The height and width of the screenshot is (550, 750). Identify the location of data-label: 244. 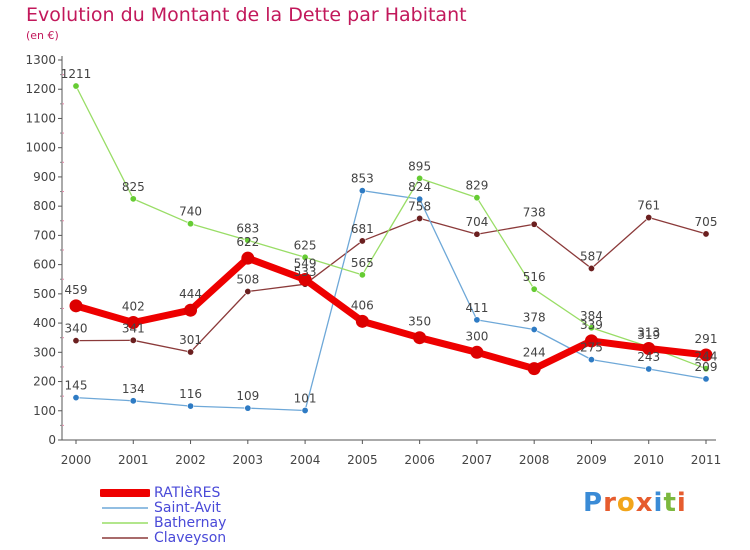
(534, 353).